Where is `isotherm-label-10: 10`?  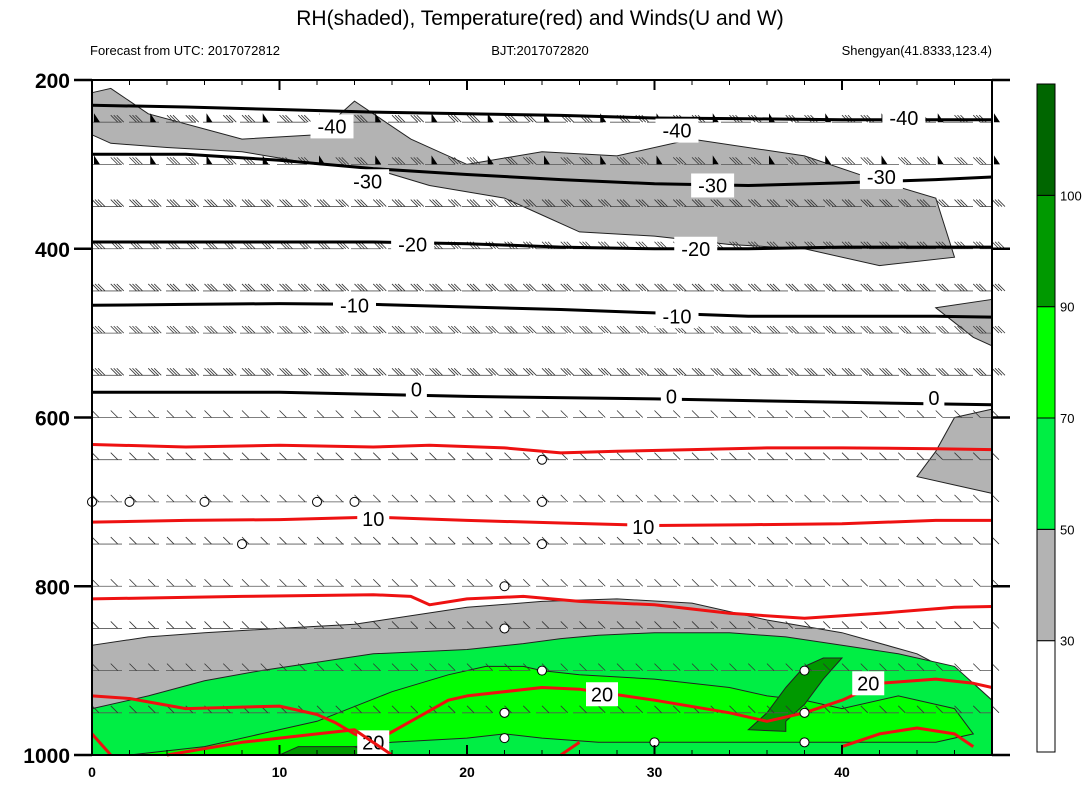
isotherm-label-10: 10 is located at coordinates (643, 528).